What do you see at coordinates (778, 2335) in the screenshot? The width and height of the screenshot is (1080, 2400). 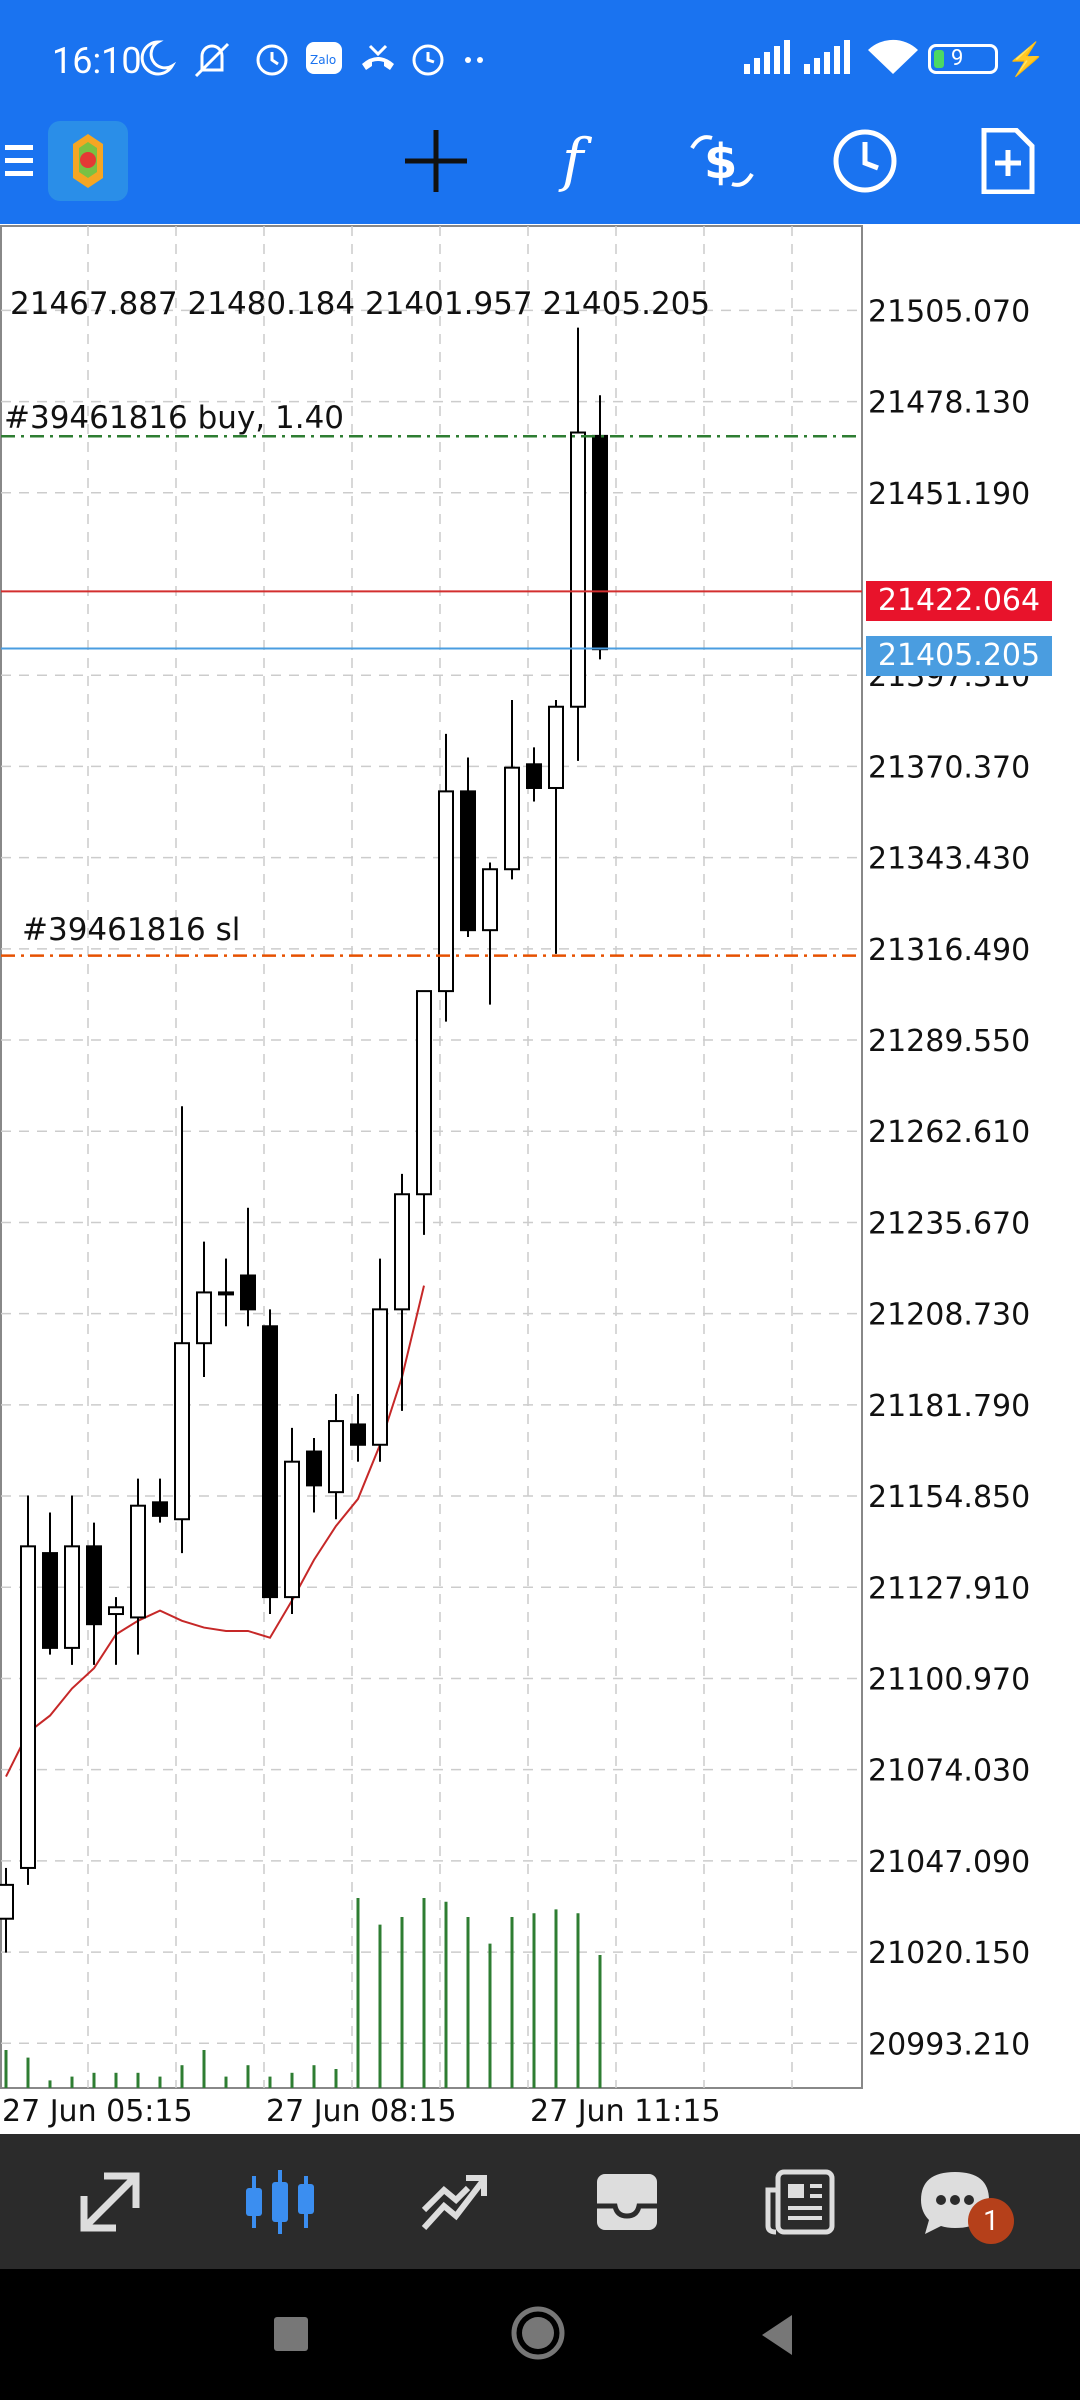 I see `back-button` at bounding box center [778, 2335].